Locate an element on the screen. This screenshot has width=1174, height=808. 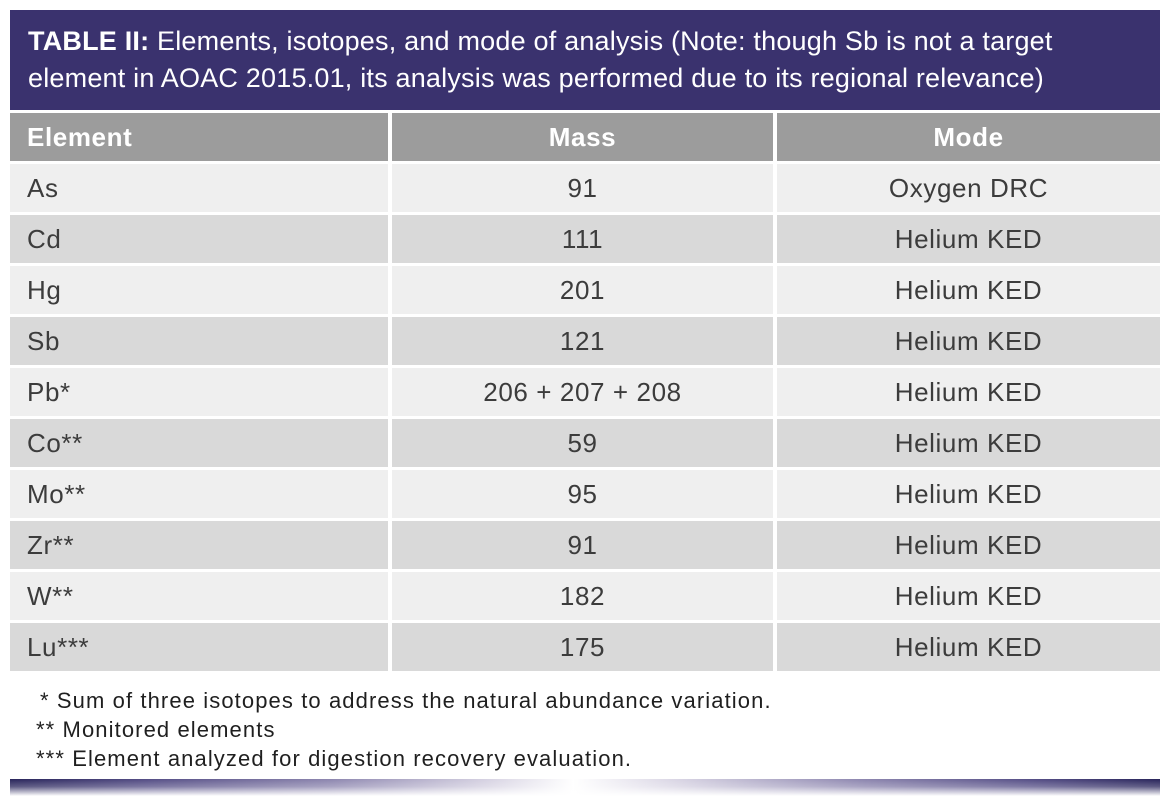
table-row: Pb* 206 + 207 + 208 Helium KED is located at coordinates (585, 392).